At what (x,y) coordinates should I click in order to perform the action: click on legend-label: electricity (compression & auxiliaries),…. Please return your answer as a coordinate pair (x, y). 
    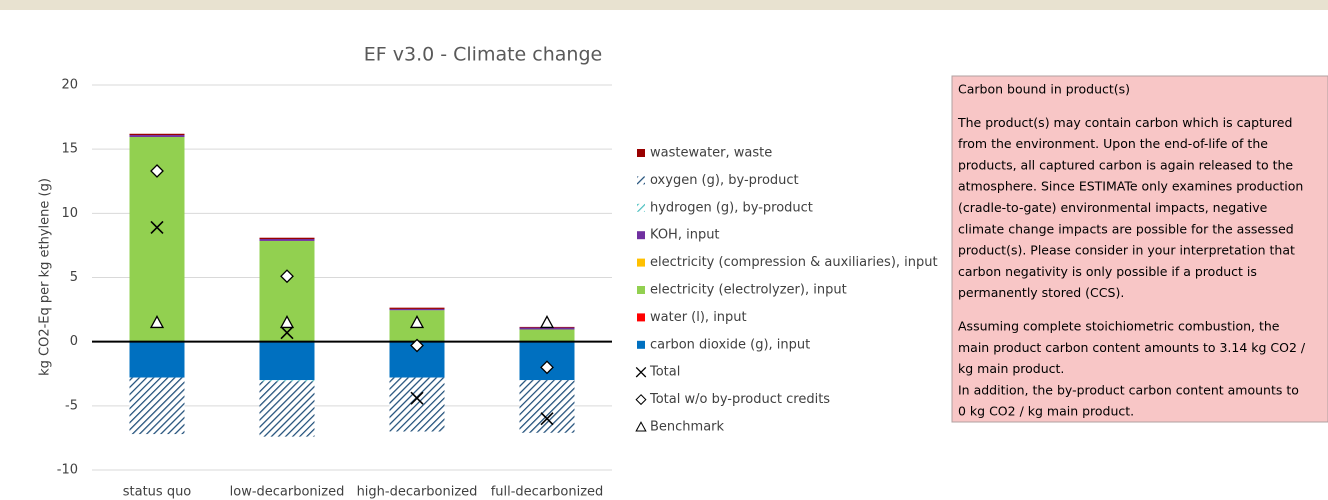
    Looking at the image, I should click on (794, 262).